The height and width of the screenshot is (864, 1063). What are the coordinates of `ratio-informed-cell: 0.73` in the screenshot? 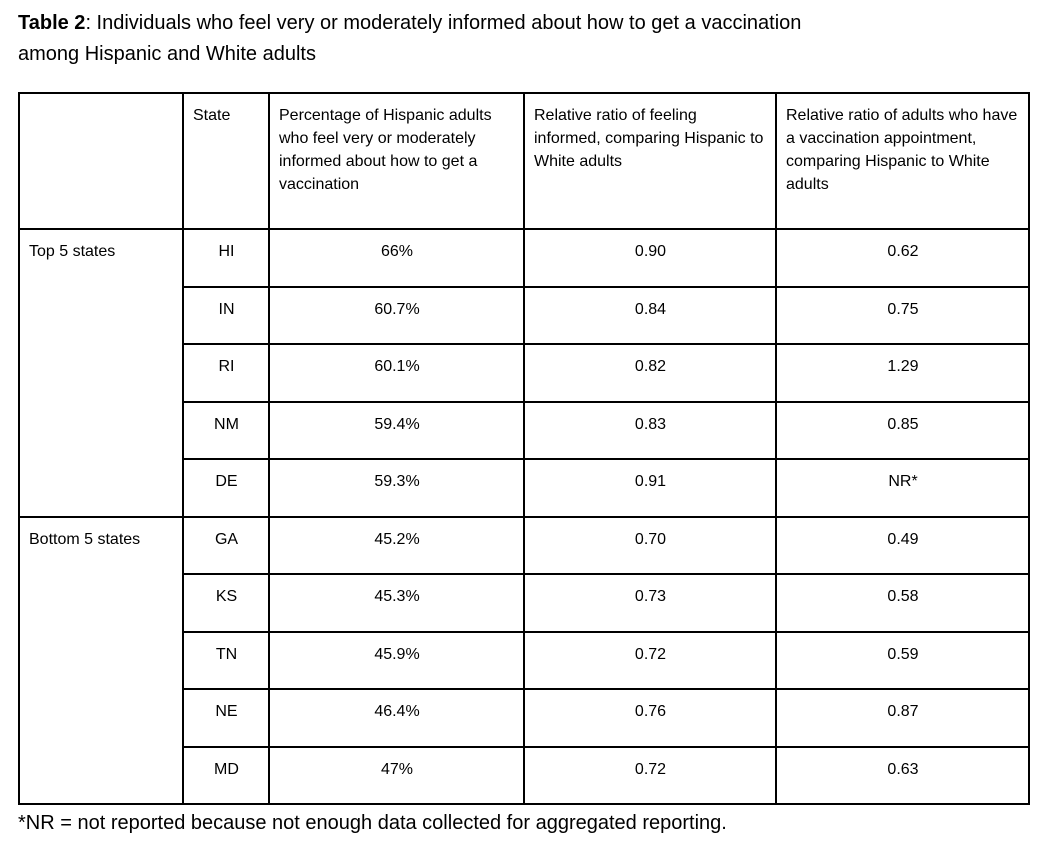 It's located at (650, 603).